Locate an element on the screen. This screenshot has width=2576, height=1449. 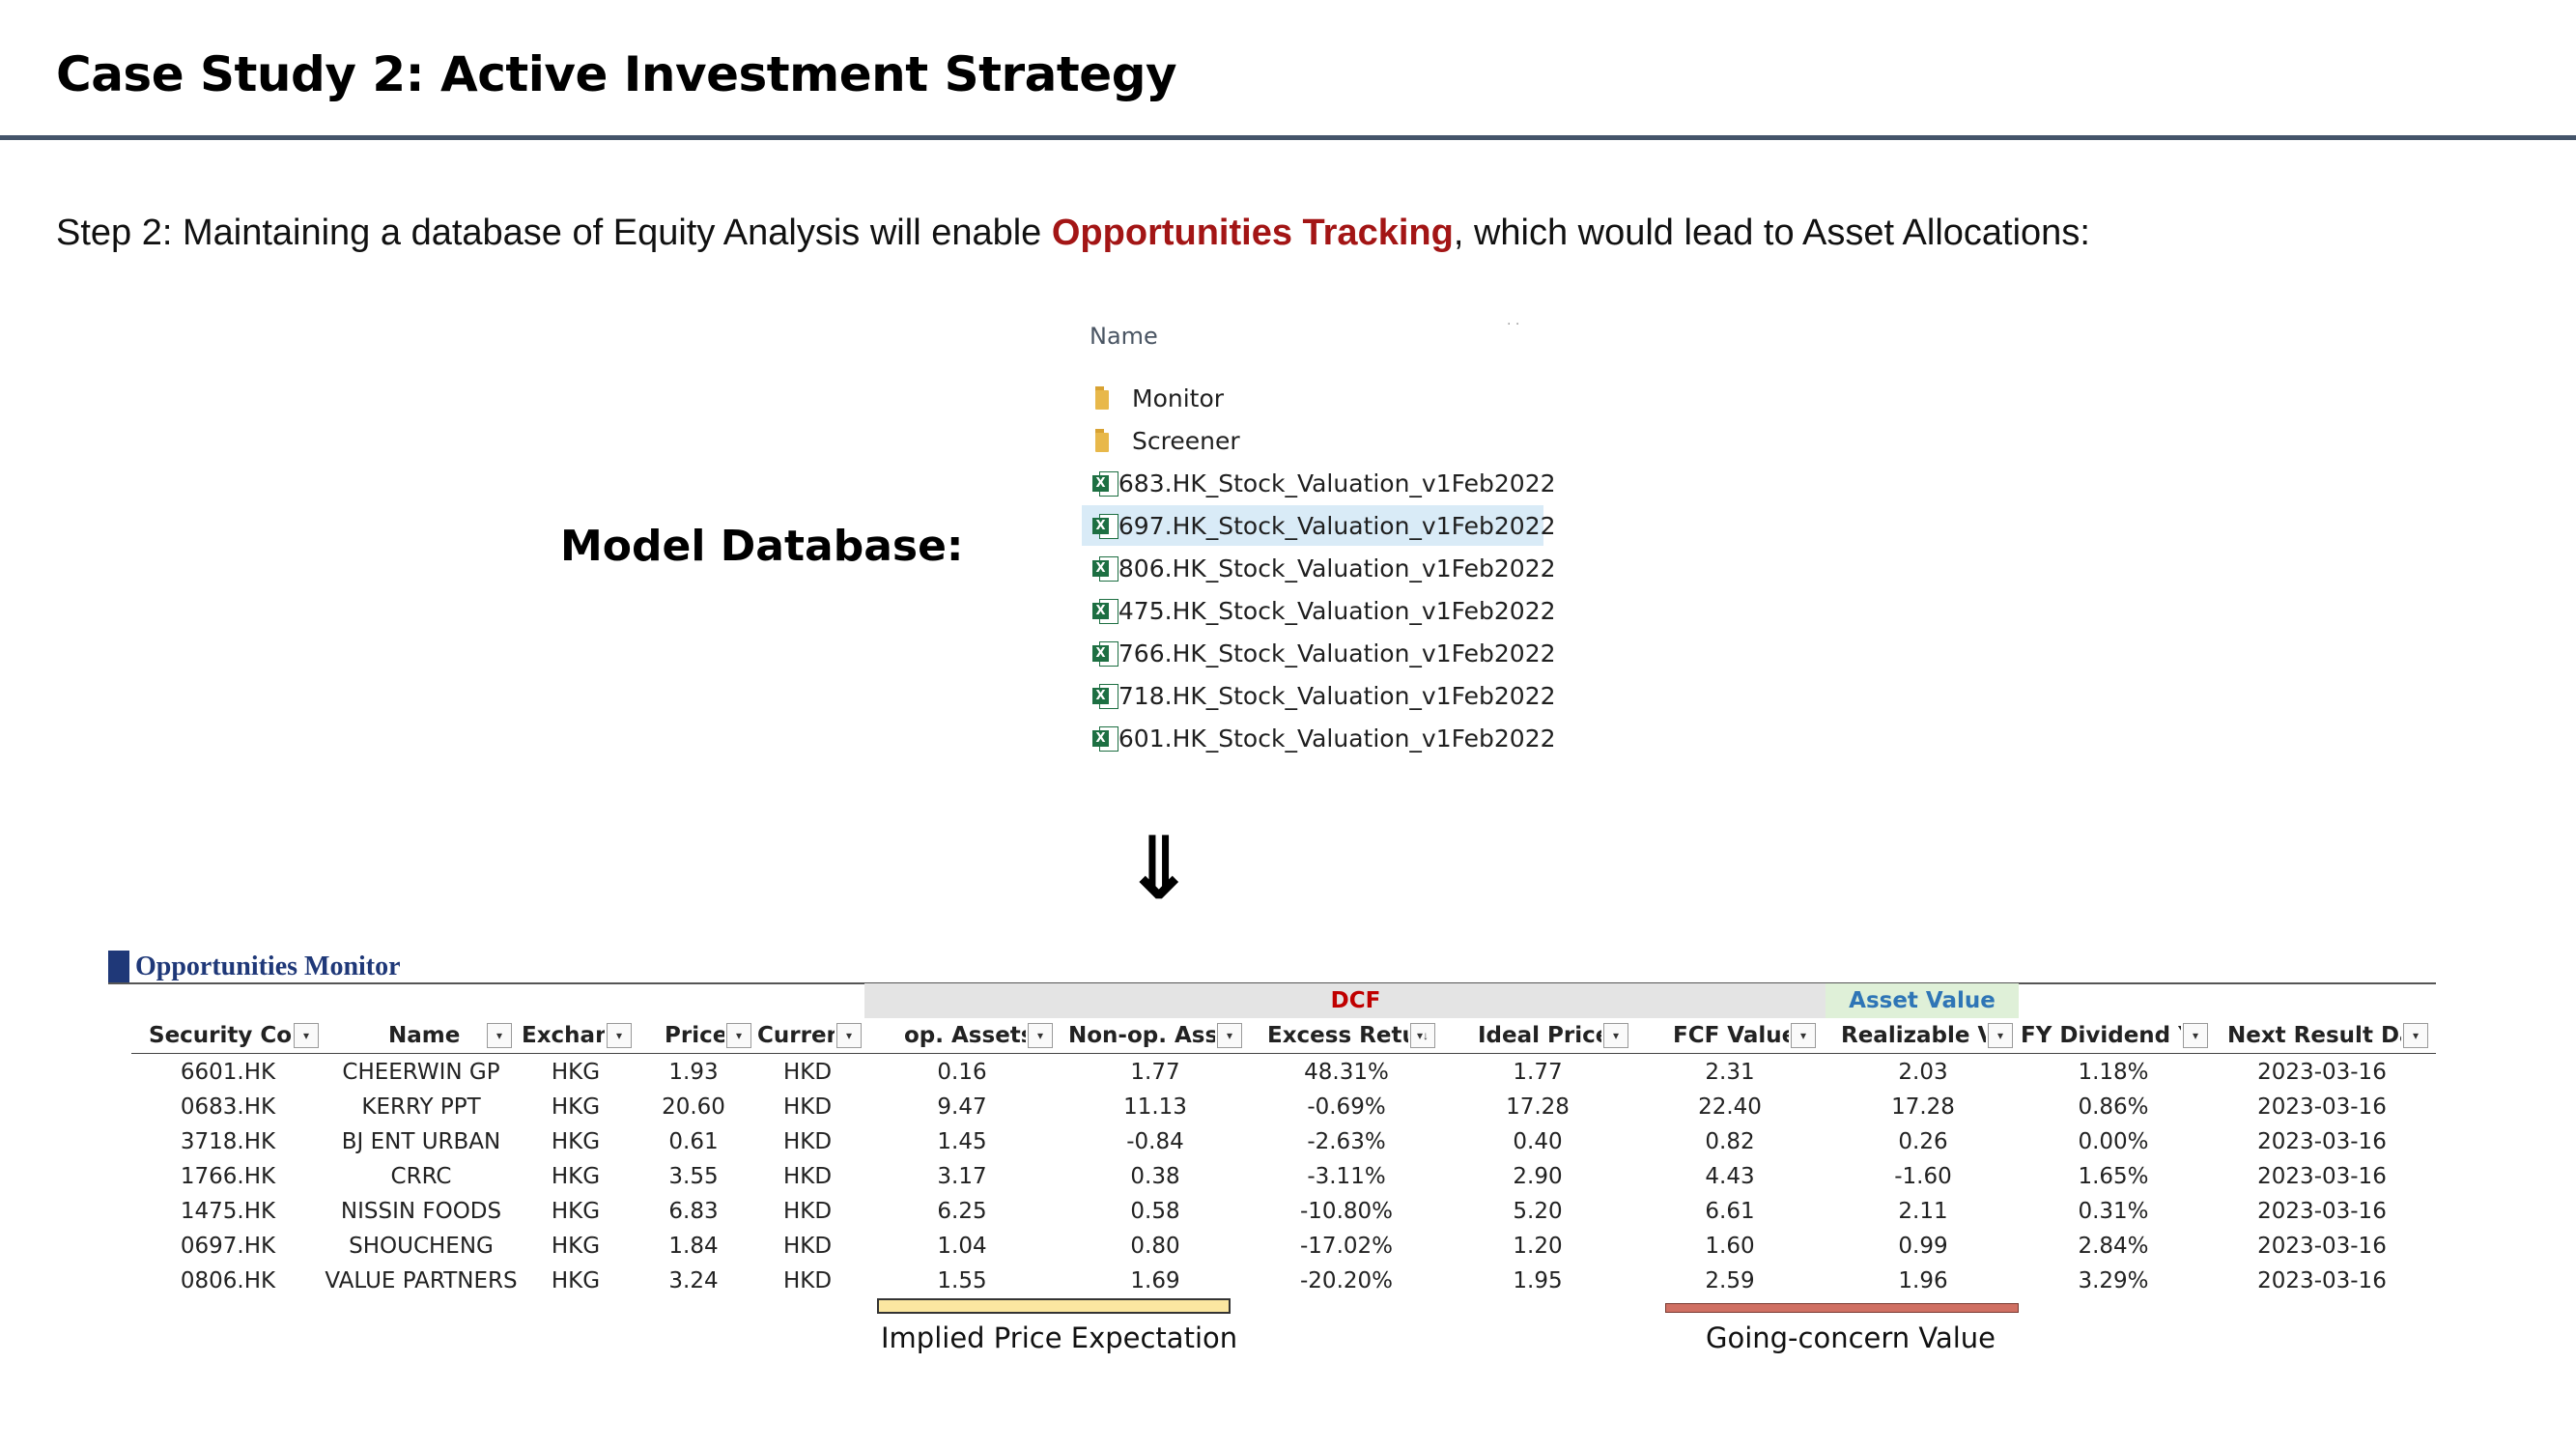
table-cell: 6601.HK is located at coordinates (228, 1072).